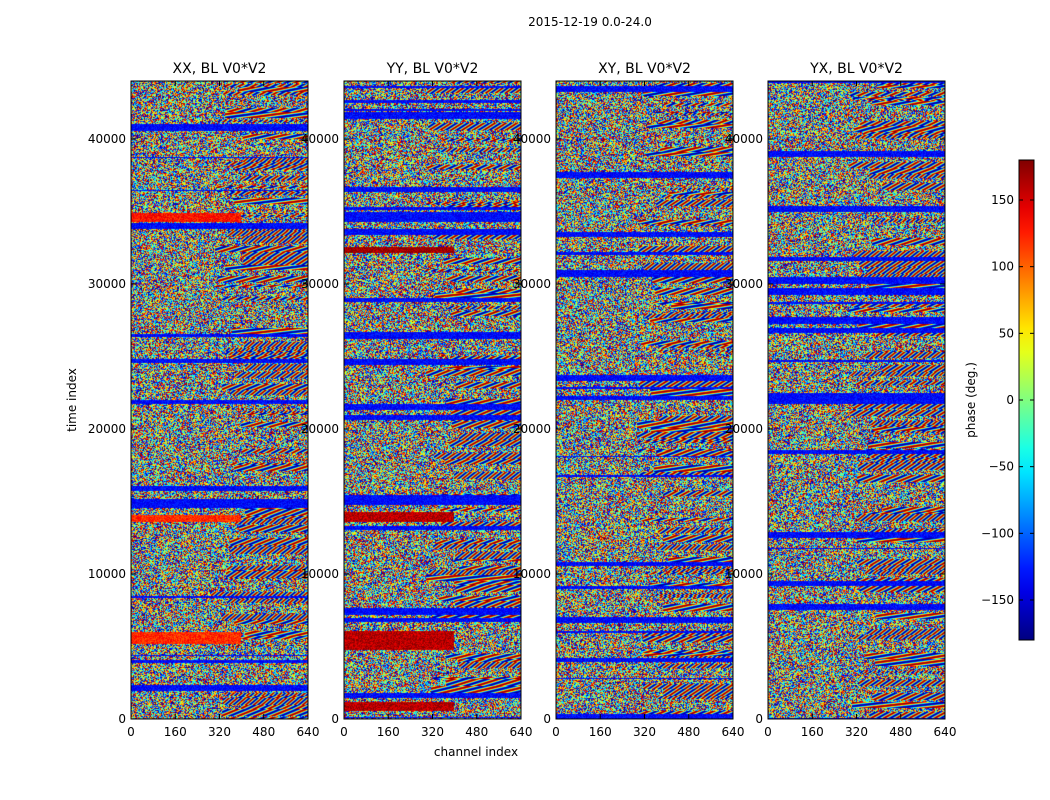  I want to click on y-axis-label: time index, so click(72, 400).